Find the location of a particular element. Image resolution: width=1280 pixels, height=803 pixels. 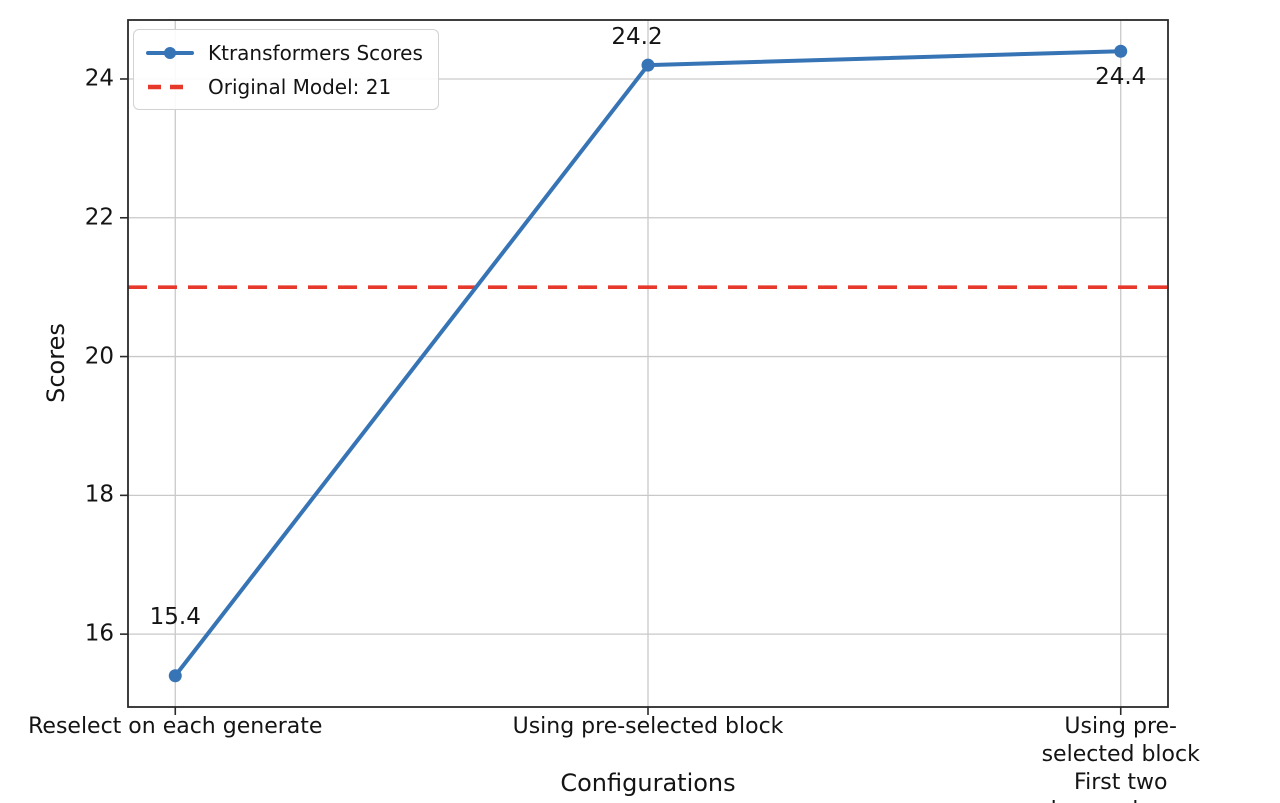

legend-label: Ktransformers Scores is located at coordinates (315, 52).